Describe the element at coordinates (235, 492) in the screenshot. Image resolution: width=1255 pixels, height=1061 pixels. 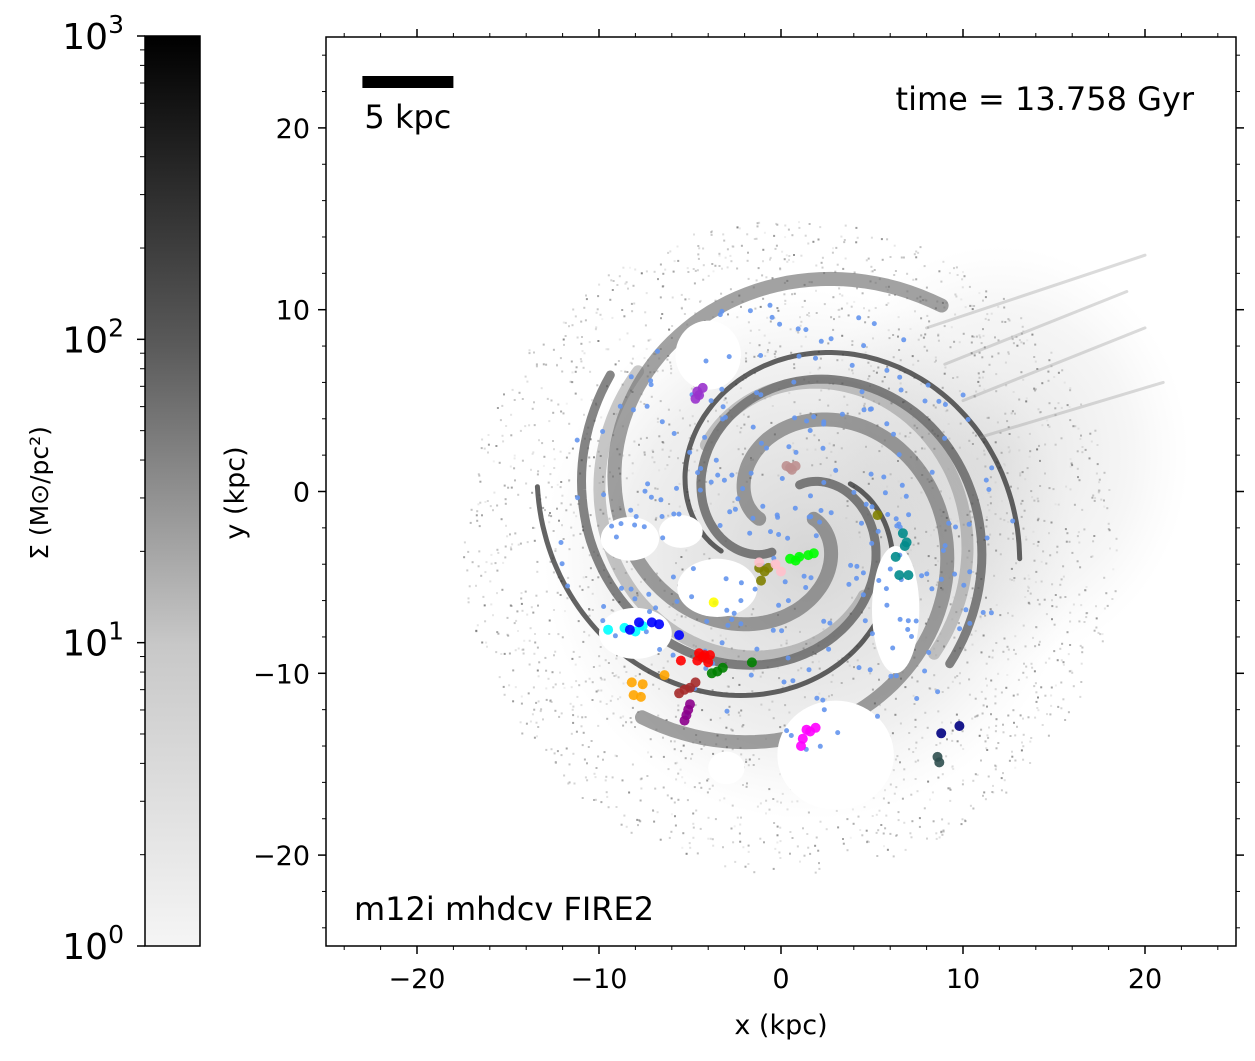
I see `y-axis-label: y (kpc)` at that location.